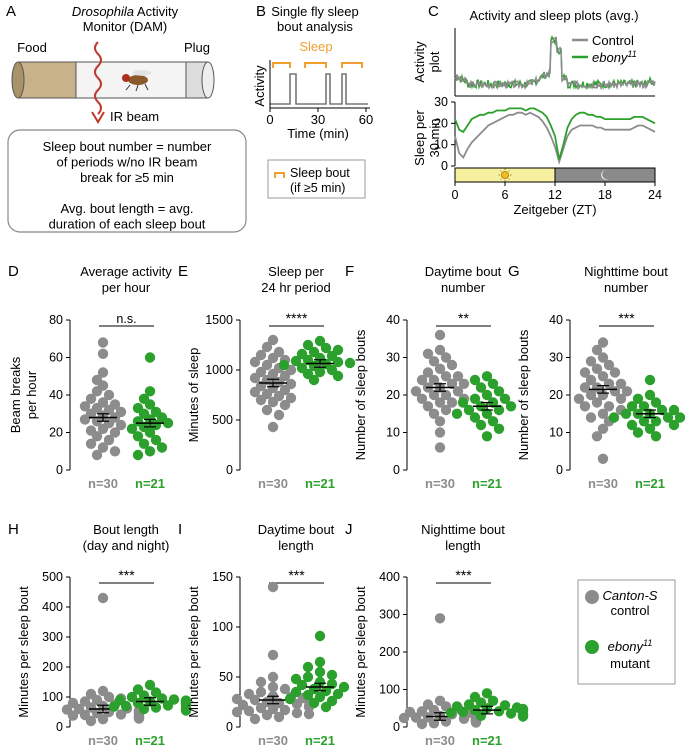  I want to click on legend-ebony: ebony11, so click(630, 646).